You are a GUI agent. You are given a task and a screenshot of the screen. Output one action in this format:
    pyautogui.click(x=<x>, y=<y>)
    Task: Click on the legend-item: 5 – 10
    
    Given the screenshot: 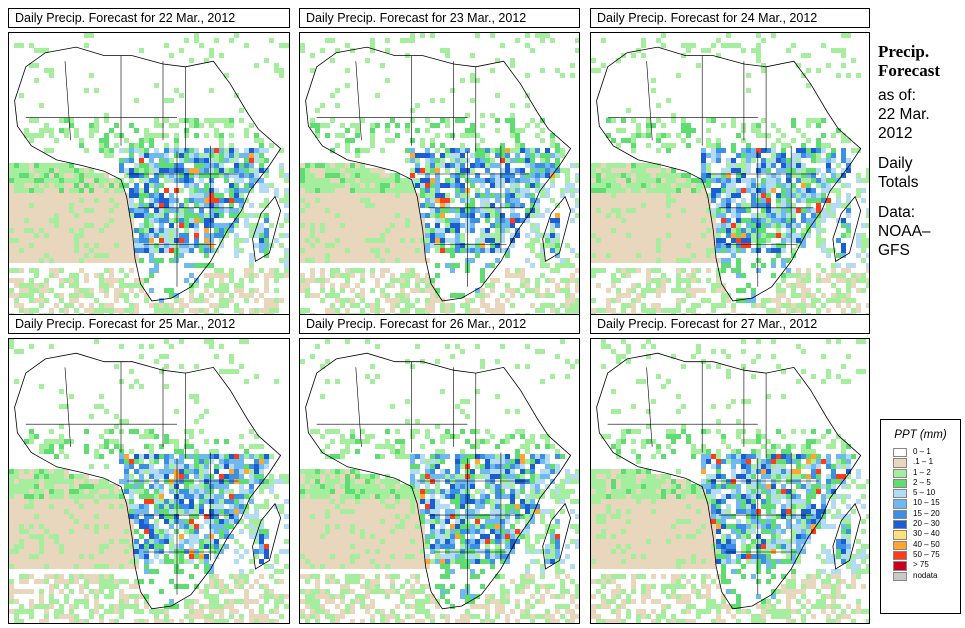 What is the action you would take?
    pyautogui.click(x=920, y=493)
    